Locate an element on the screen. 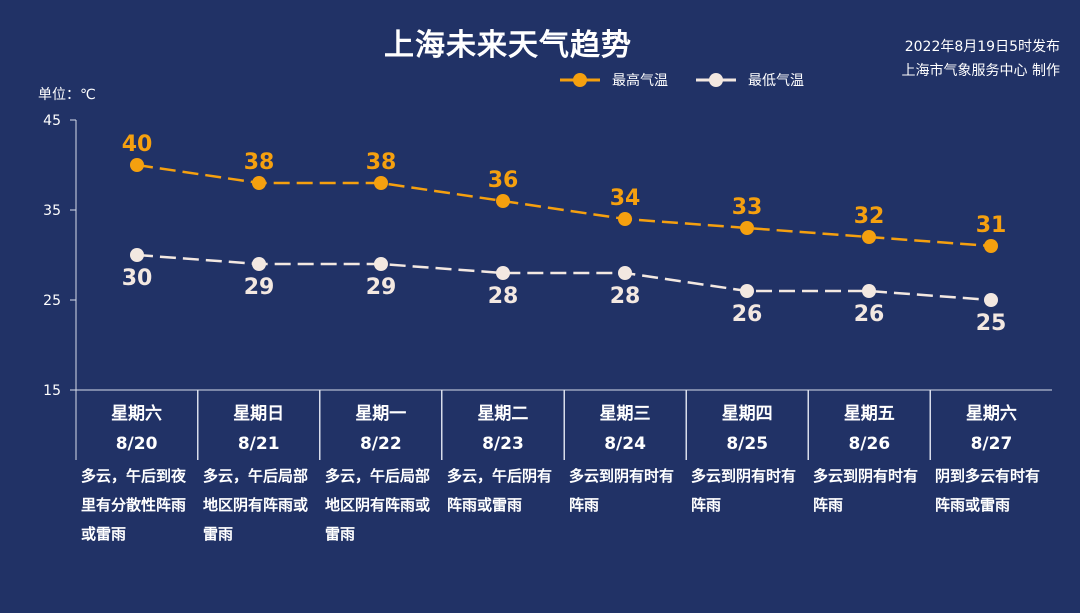 Image resolution: width=1080 pixels, height=613 pixels. weekday: 星期三 is located at coordinates (625, 414).